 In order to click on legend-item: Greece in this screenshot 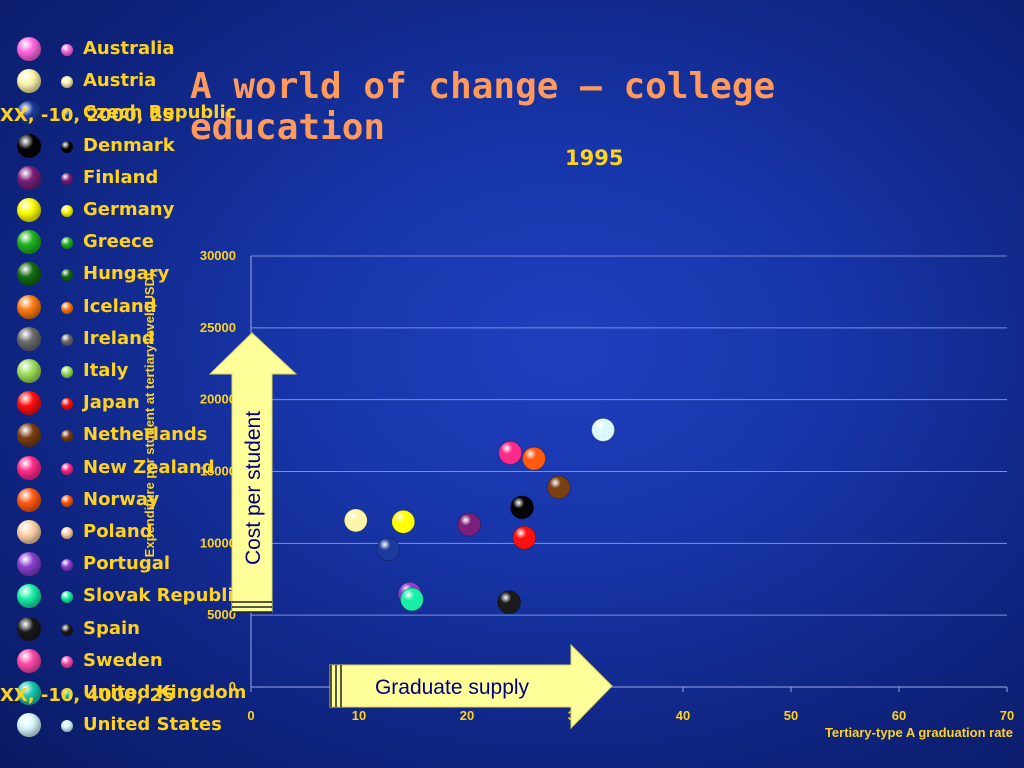, I will do `click(120, 243)`.